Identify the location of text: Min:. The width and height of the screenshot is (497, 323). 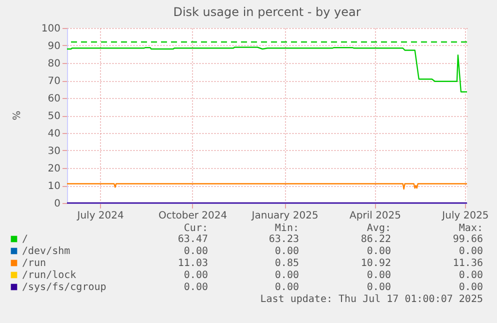
(286, 228).